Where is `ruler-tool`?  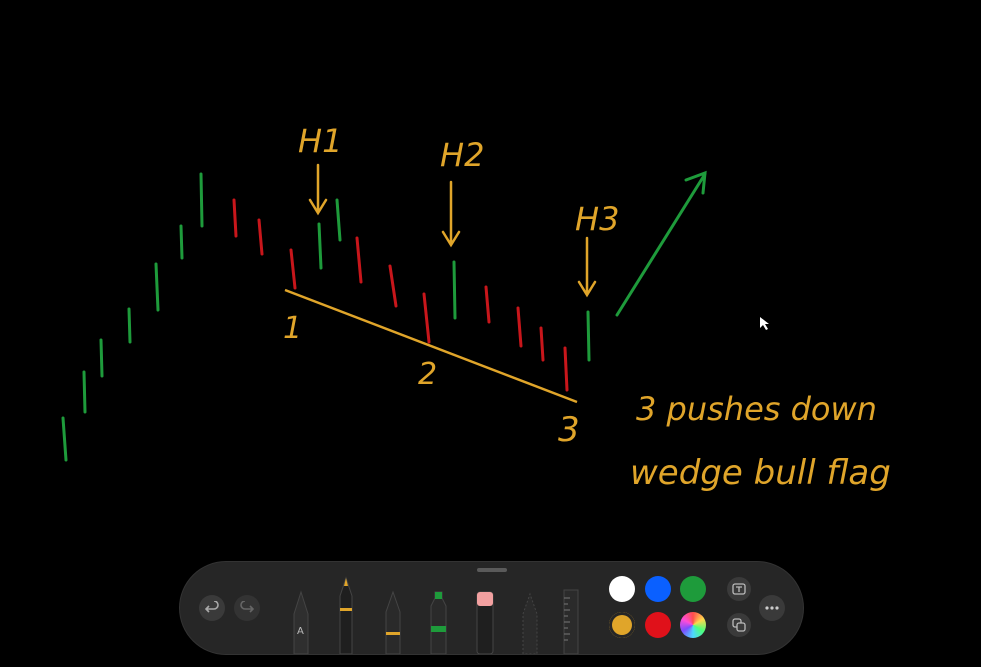 ruler-tool is located at coordinates (571, 621).